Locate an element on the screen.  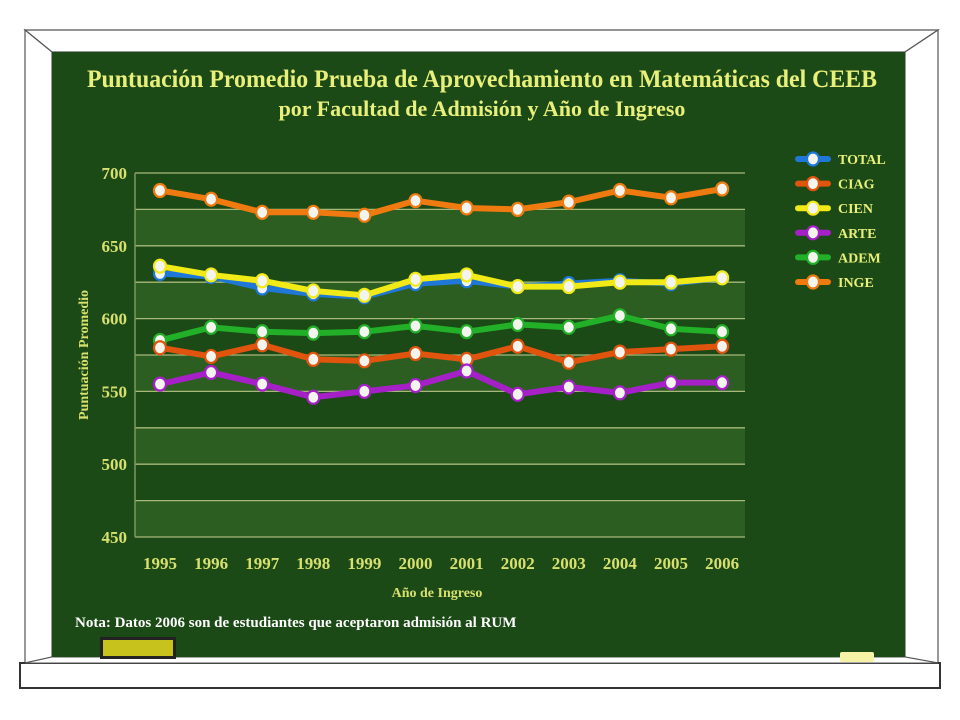
x-tick-label: 2000 is located at coordinates (416, 563).